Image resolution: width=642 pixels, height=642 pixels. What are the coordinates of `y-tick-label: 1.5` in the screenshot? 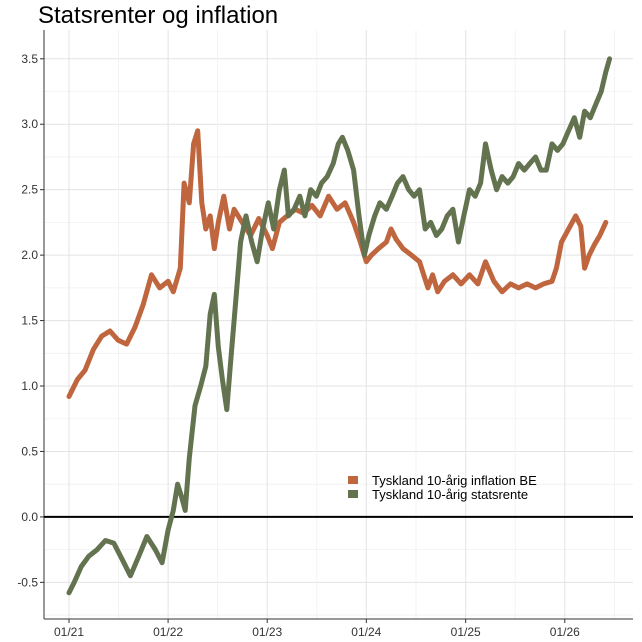 It's located at (29, 321).